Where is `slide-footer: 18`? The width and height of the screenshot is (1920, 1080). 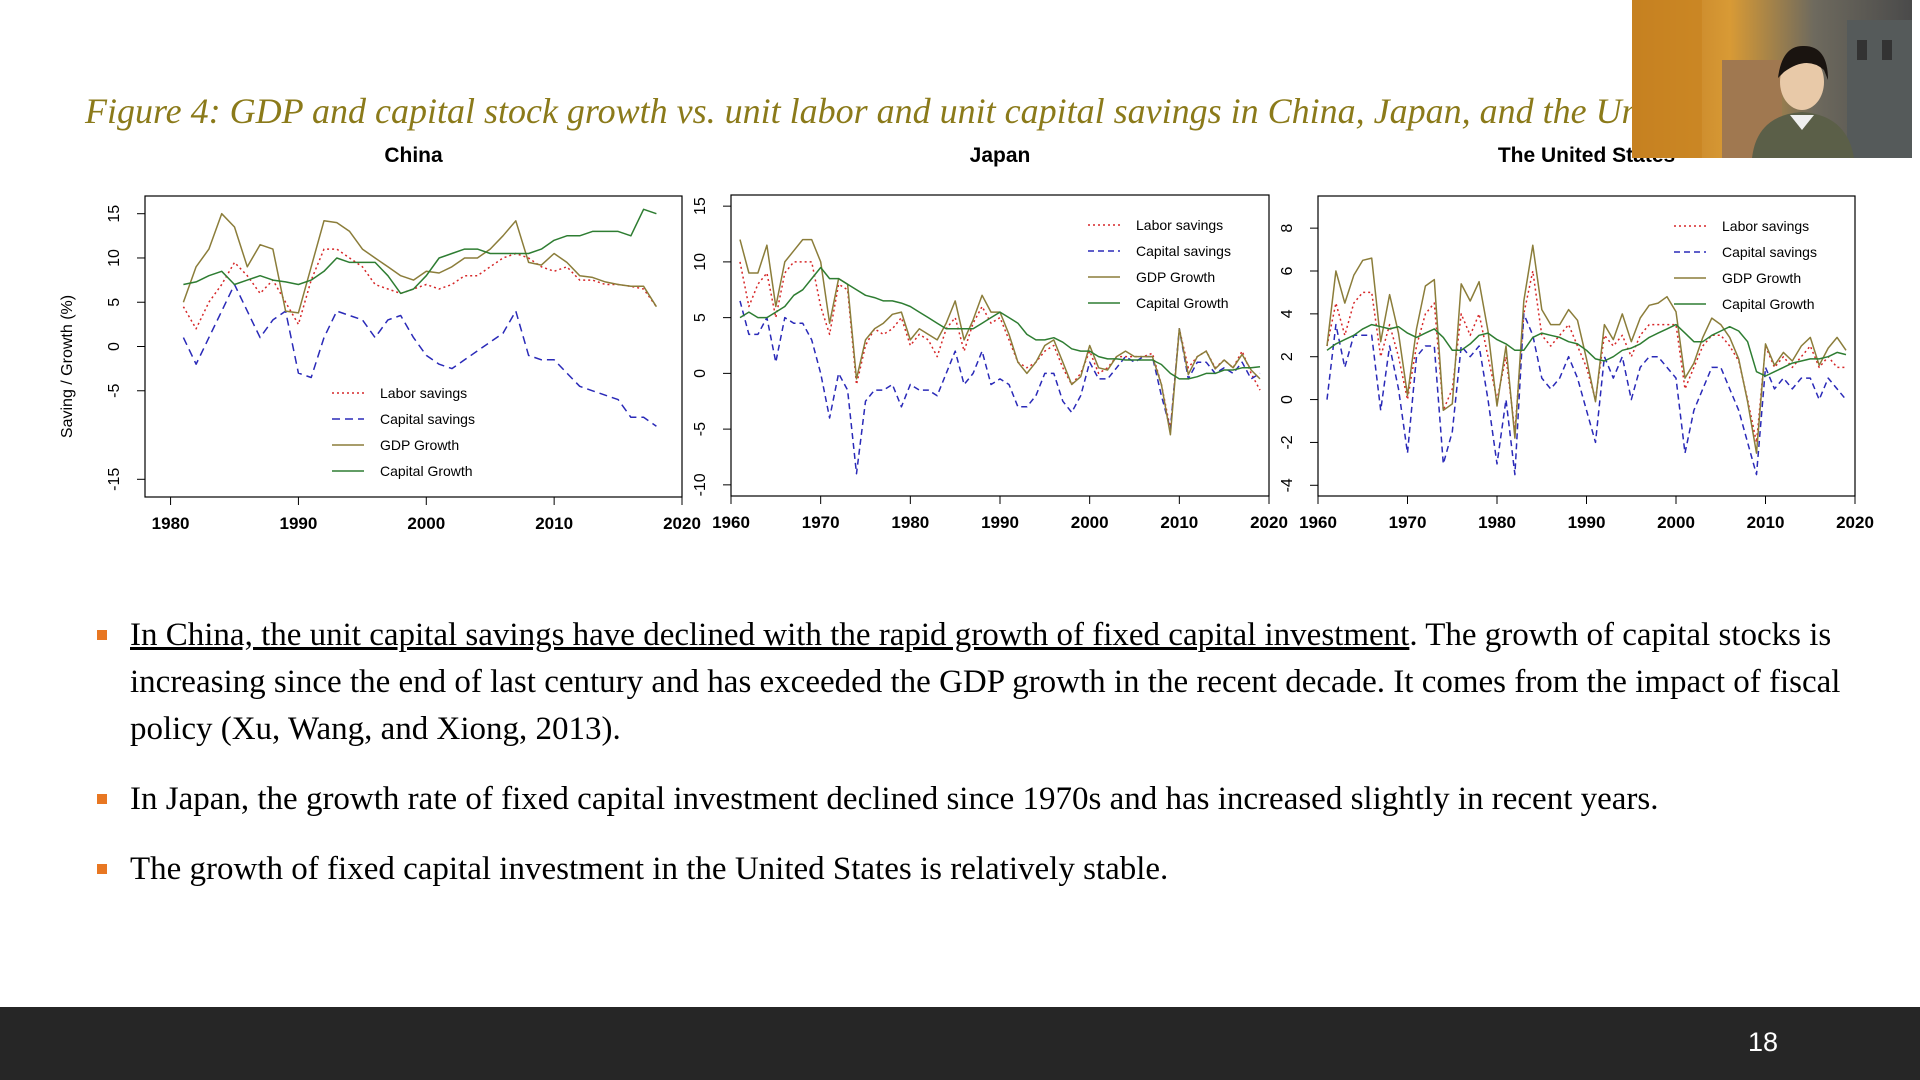
slide-footer: 18 is located at coordinates (960, 1043).